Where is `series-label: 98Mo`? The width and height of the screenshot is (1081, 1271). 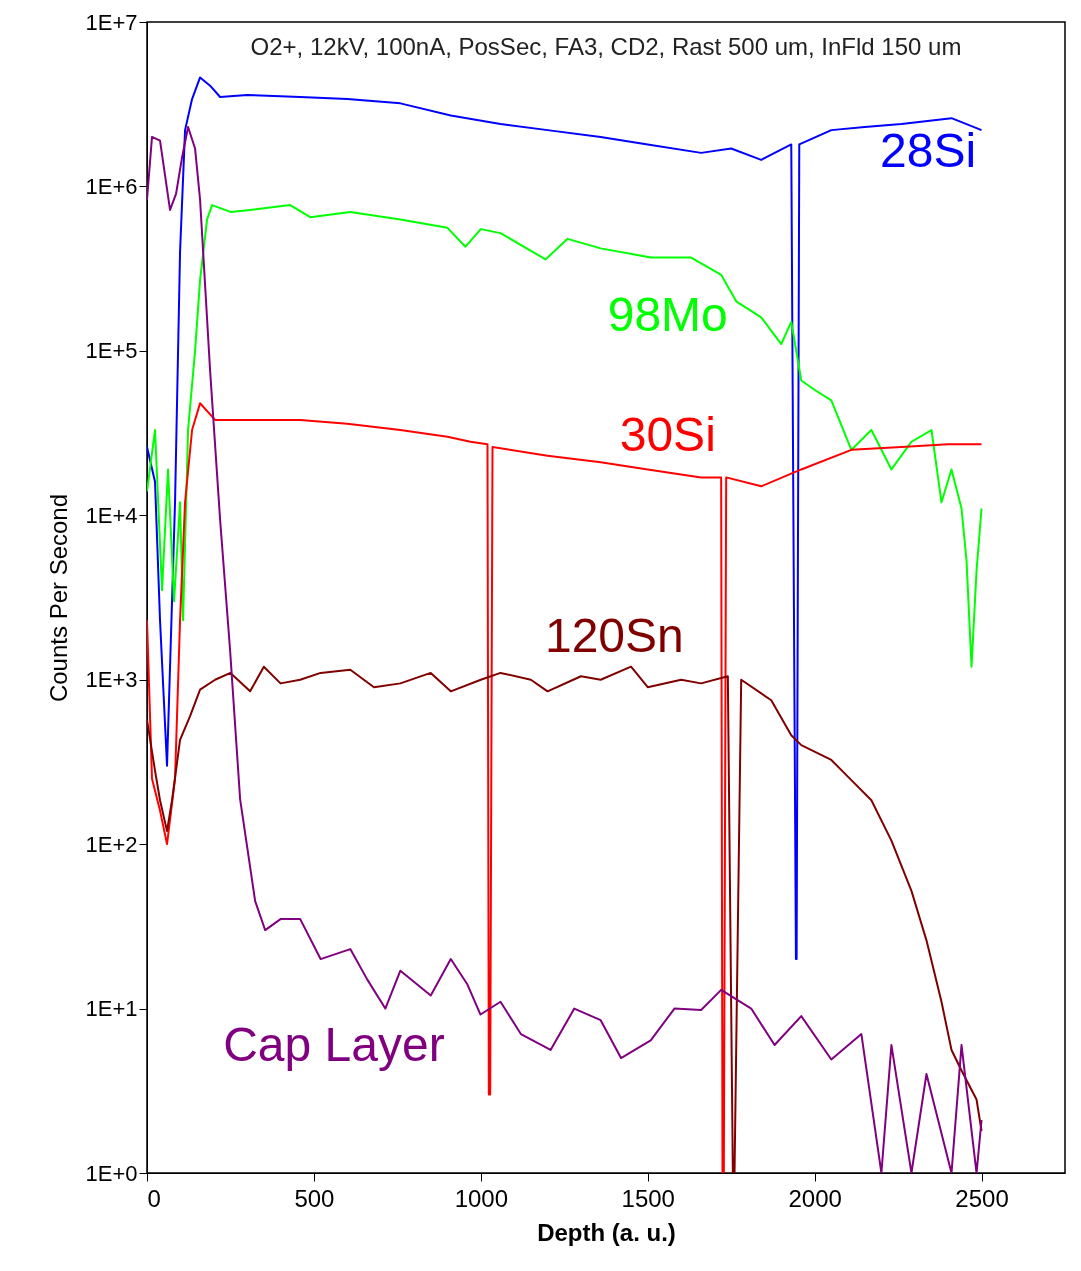 series-label: 98Mo is located at coordinates (667, 315).